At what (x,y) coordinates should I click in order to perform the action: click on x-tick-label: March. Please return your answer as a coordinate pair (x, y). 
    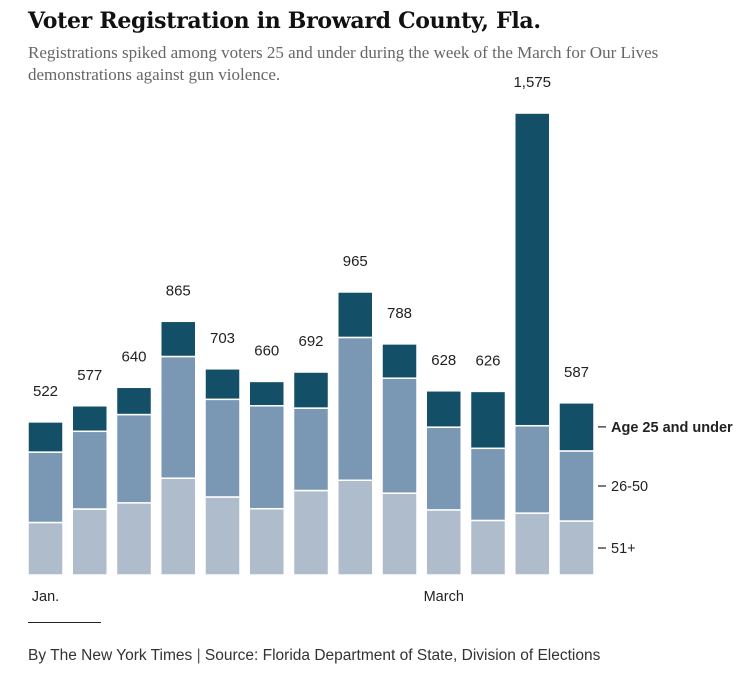
    Looking at the image, I should click on (444, 597).